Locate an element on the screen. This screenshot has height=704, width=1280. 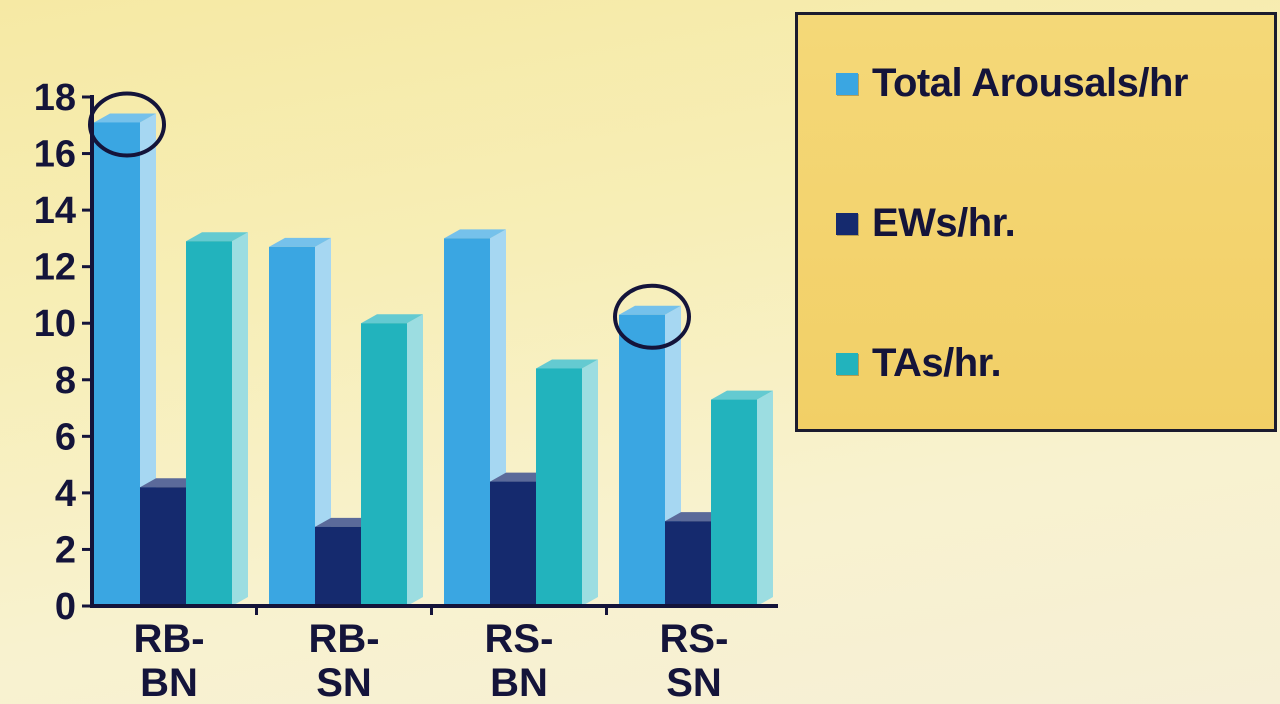
legend-swatch-tas is located at coordinates (847, 363).